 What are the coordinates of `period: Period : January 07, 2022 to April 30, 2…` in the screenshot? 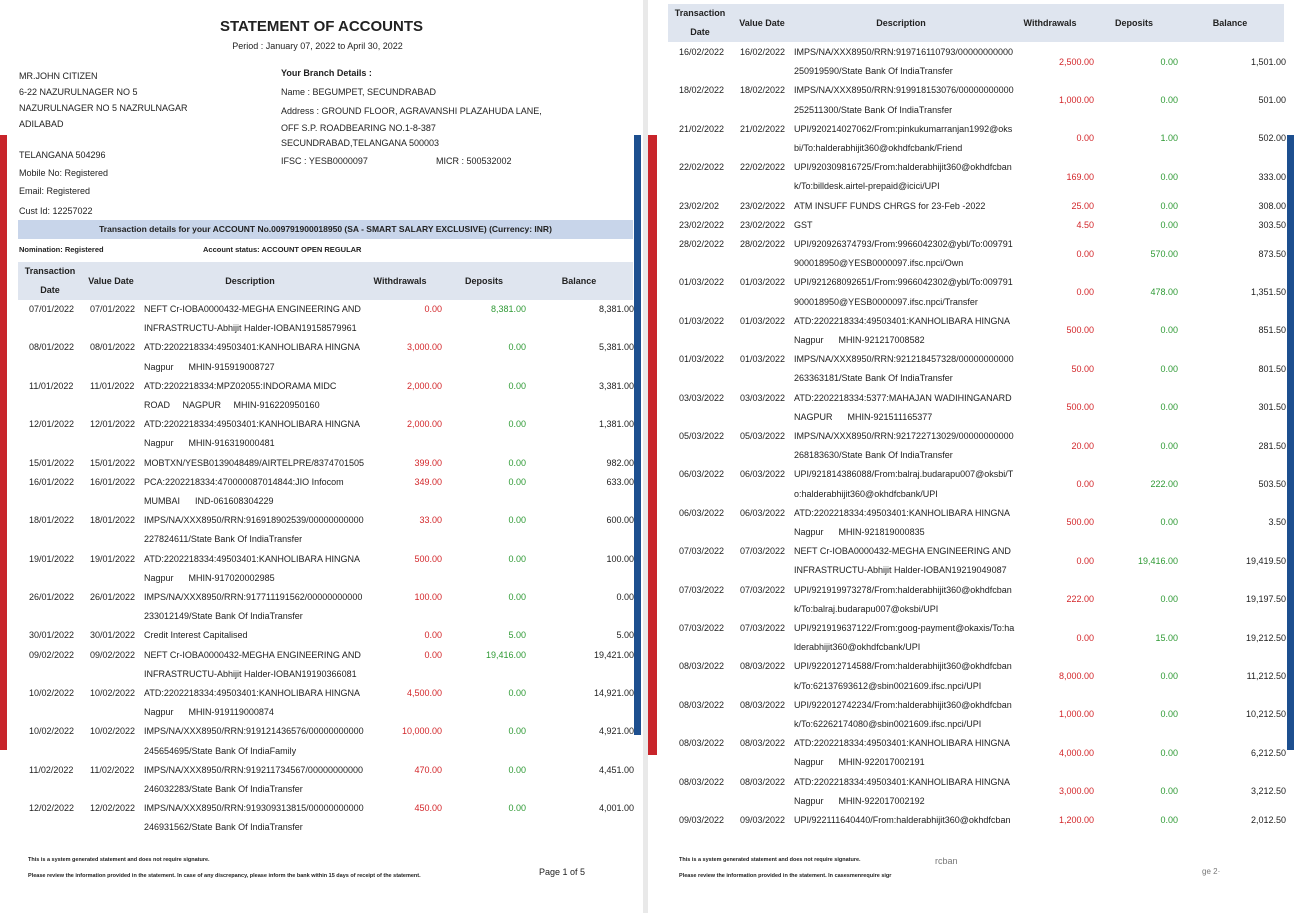 It's located at (317, 46).